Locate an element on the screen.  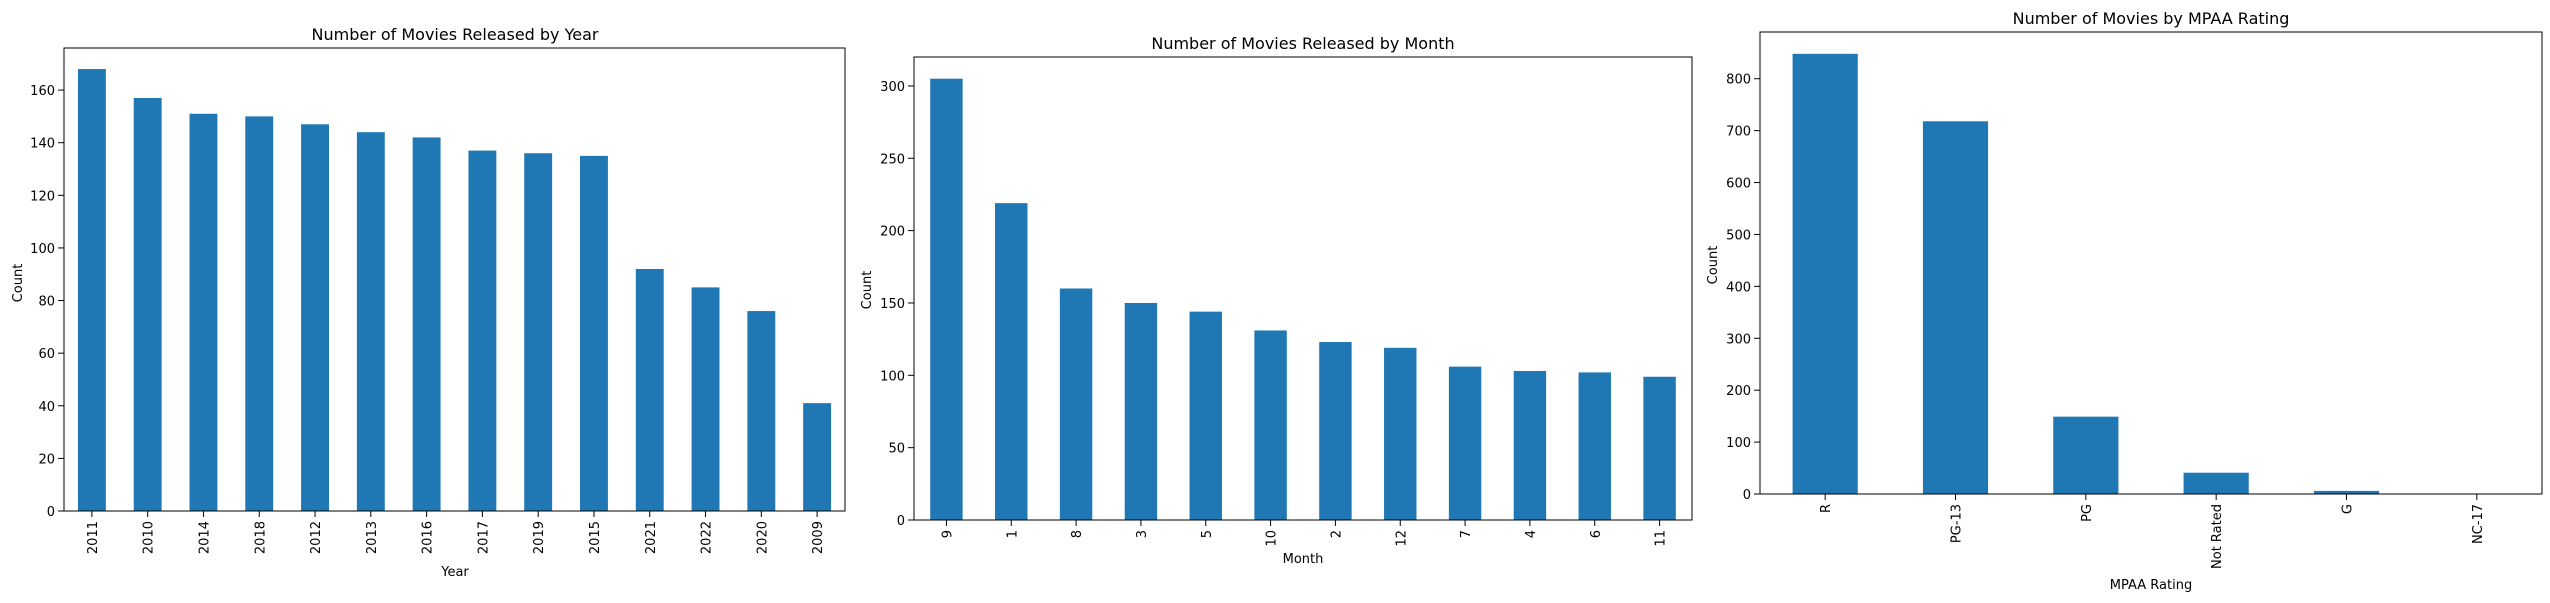
x-tick-label: 2019 is located at coordinates (539, 537).